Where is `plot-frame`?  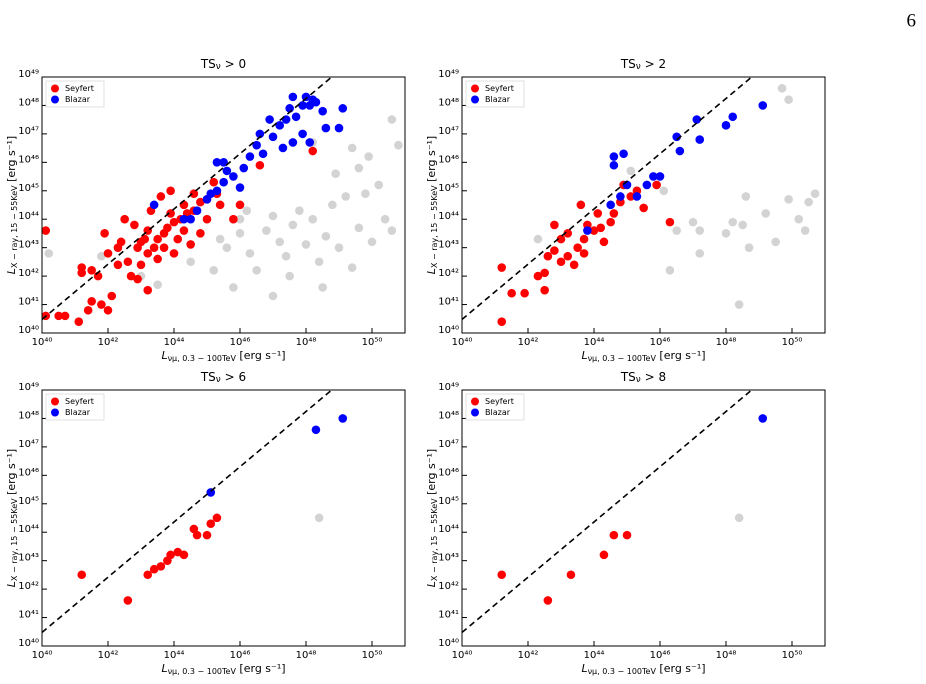 plot-frame is located at coordinates (643, 518).